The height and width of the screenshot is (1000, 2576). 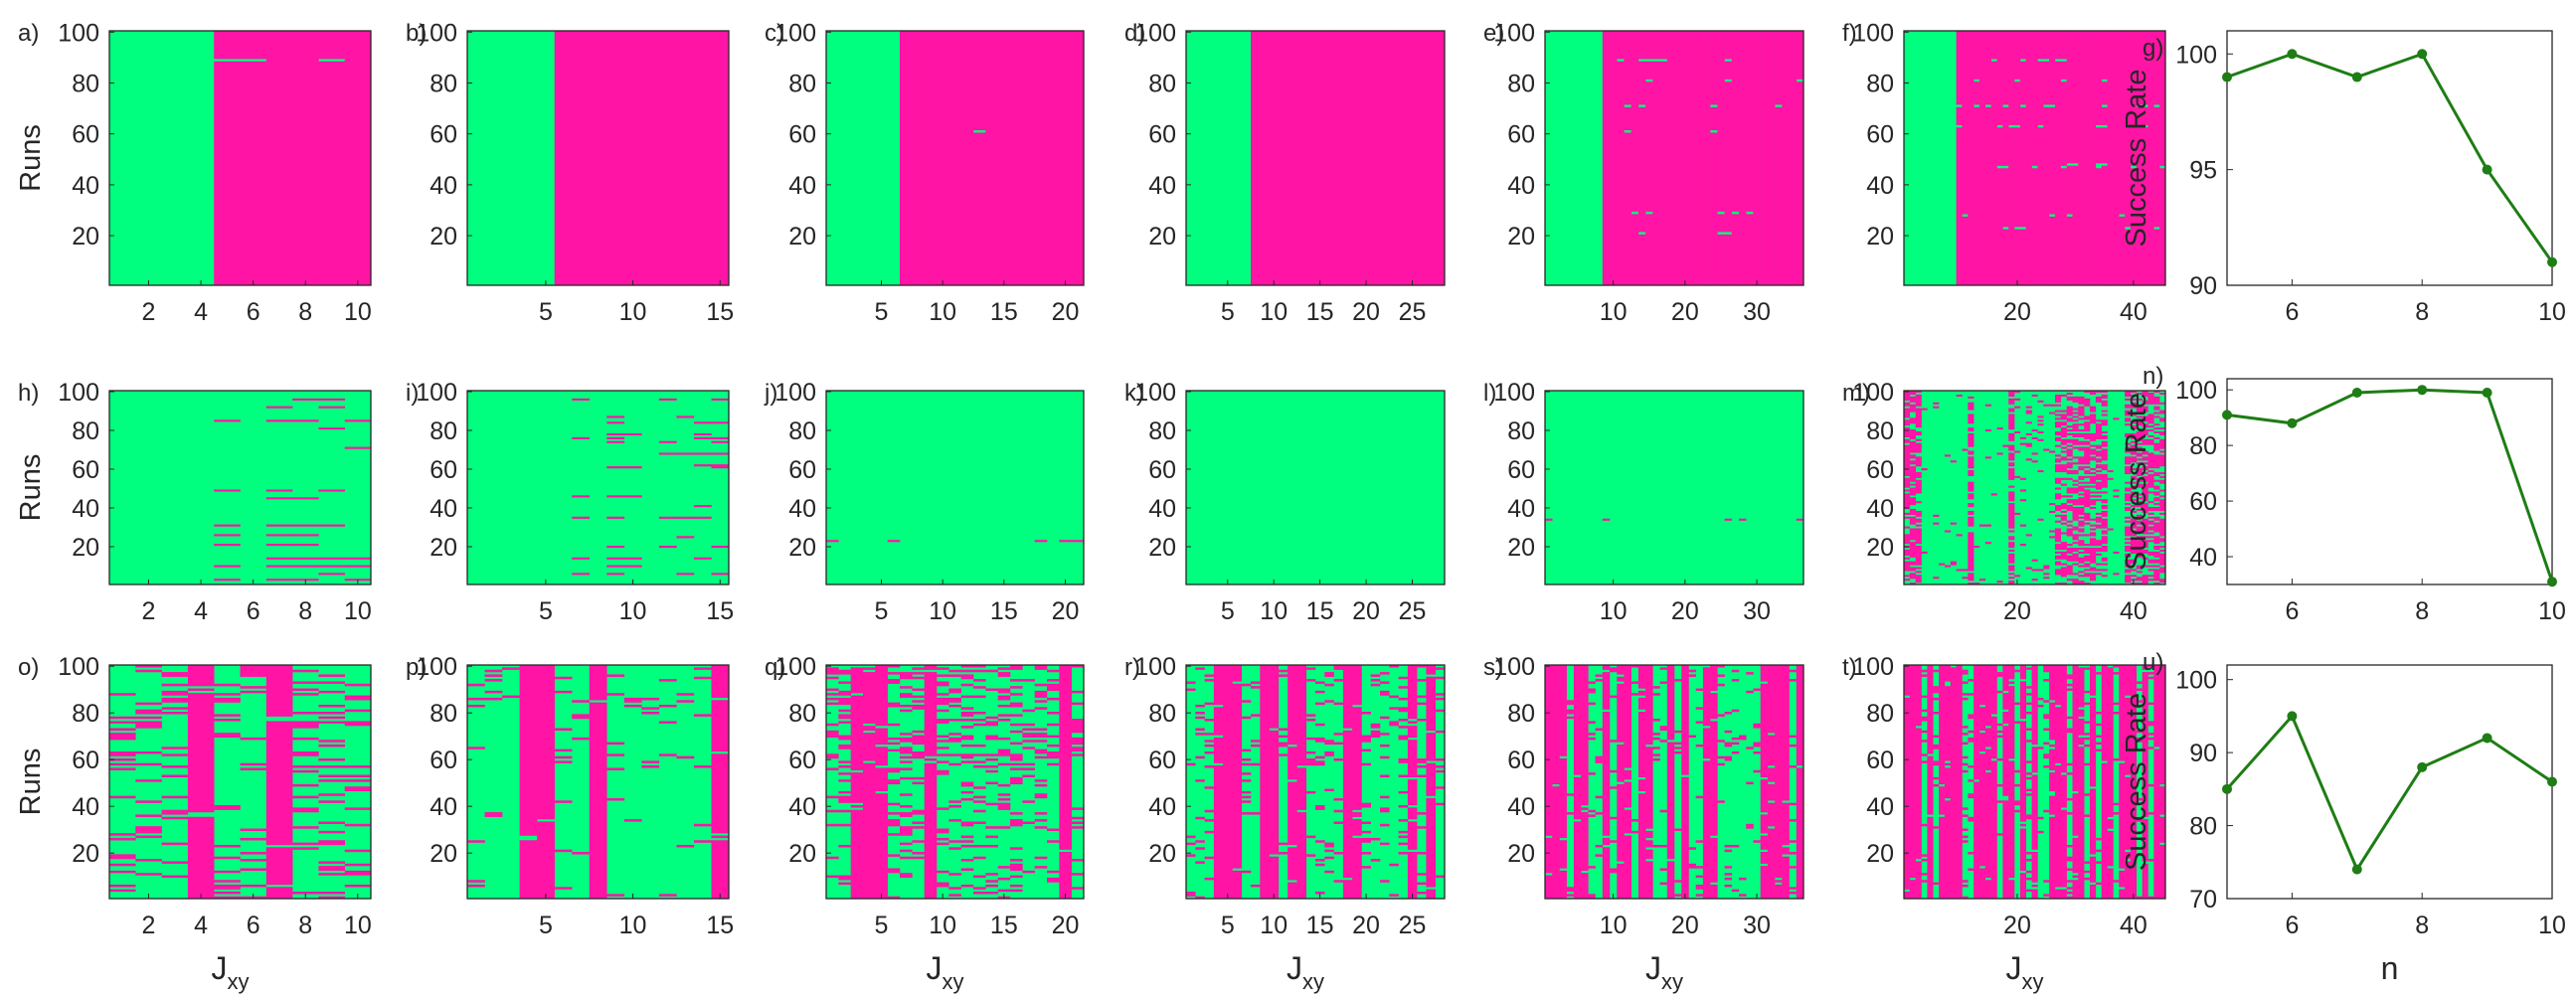 I want to click on x-tick-label: 30, so click(x=1757, y=611).